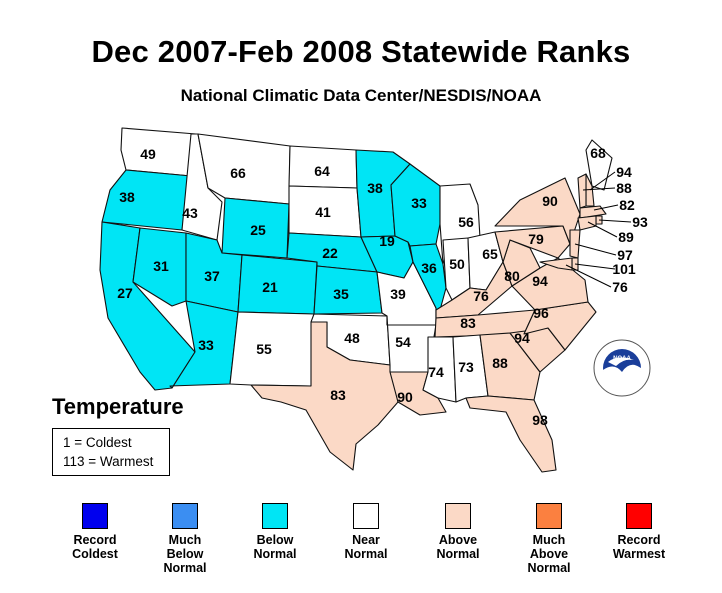 This screenshot has width=722, height=593. What do you see at coordinates (598, 153) in the screenshot?
I see `rank-label-me: 68` at bounding box center [598, 153].